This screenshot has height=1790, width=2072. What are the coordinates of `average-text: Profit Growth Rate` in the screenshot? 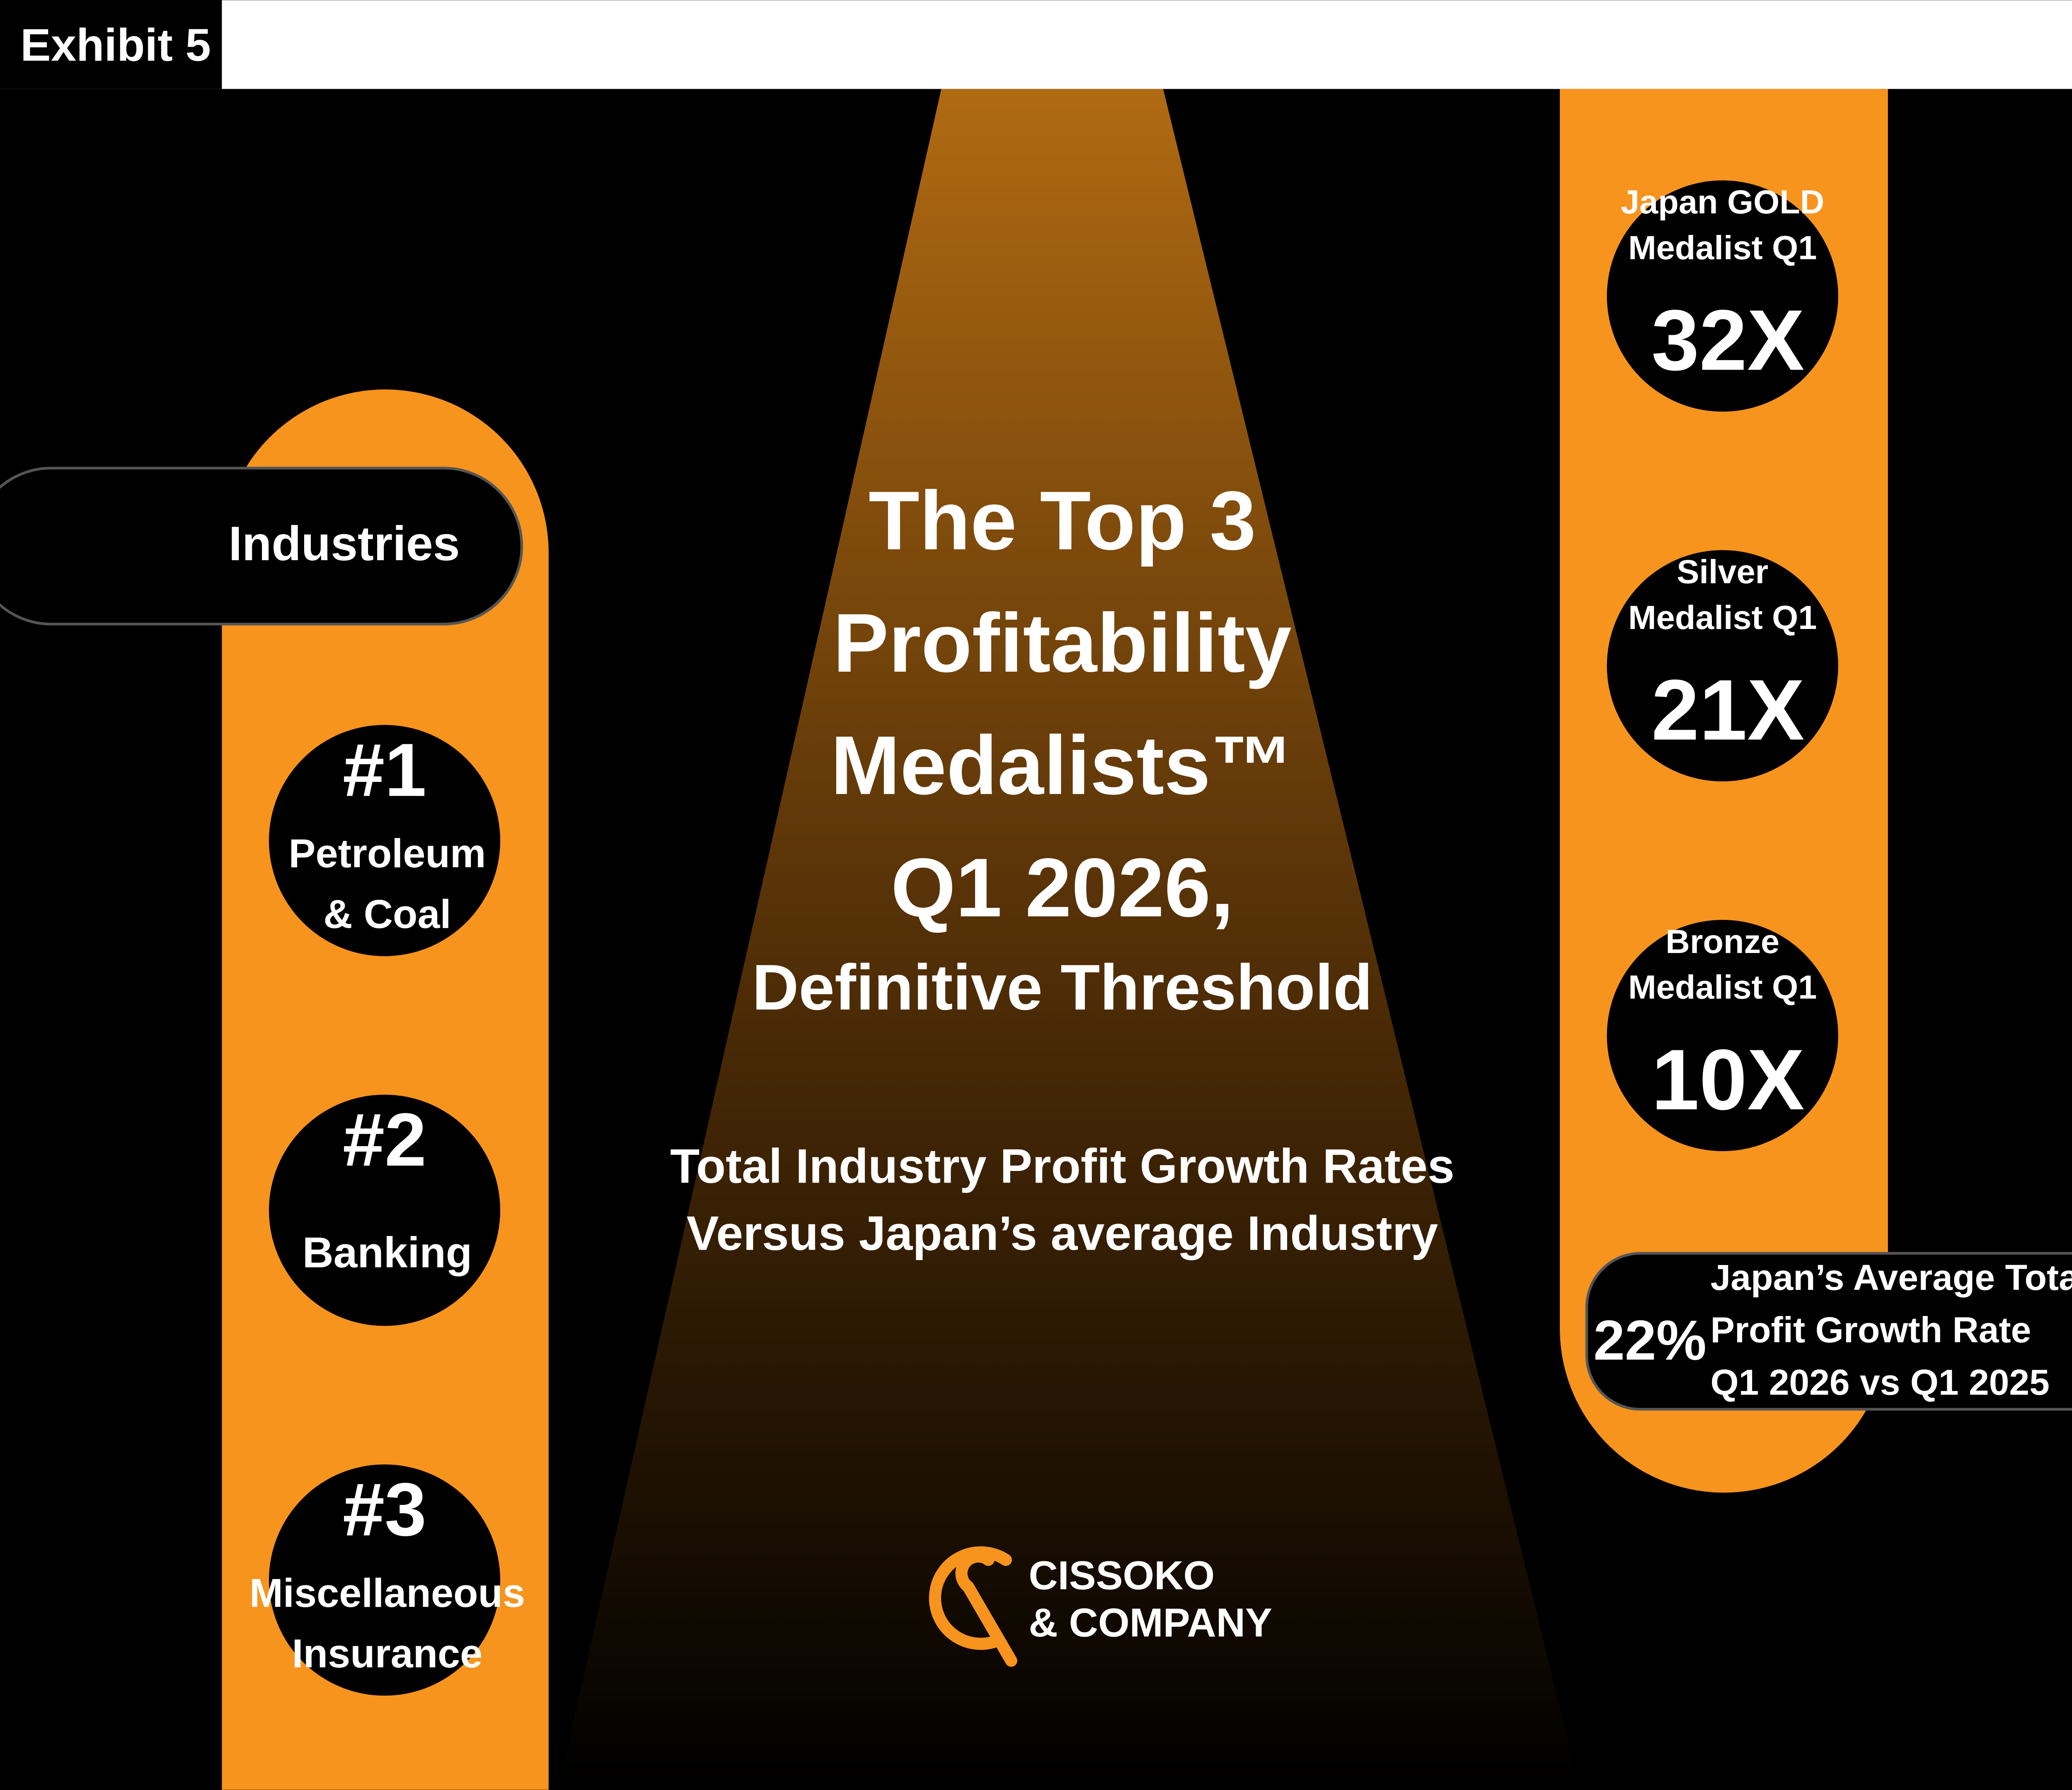 It's located at (1871, 1329).